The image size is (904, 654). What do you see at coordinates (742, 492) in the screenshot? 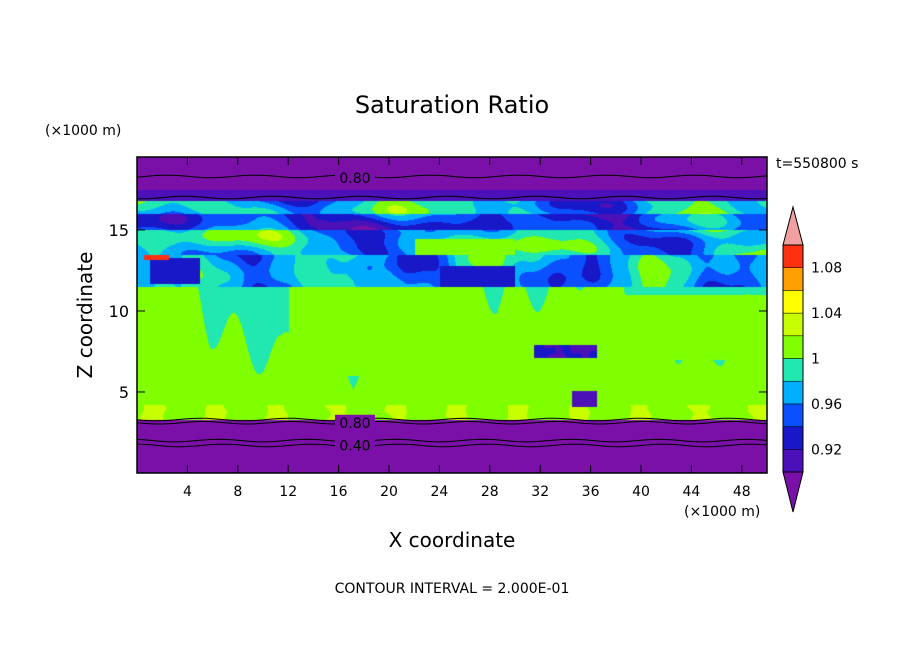
I see `x-tick-label: 48` at bounding box center [742, 492].